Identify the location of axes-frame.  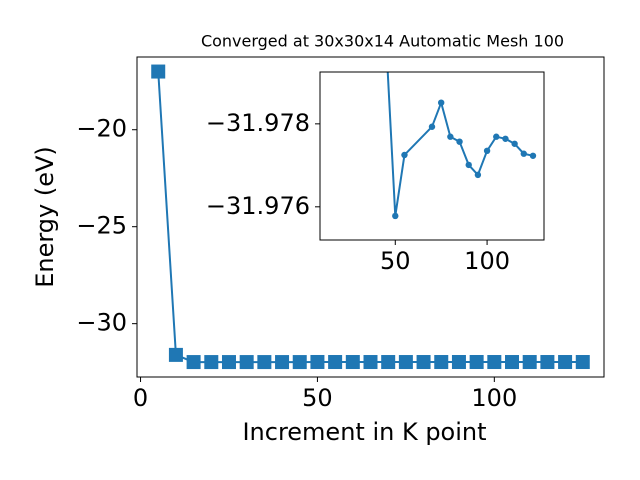
(432, 156).